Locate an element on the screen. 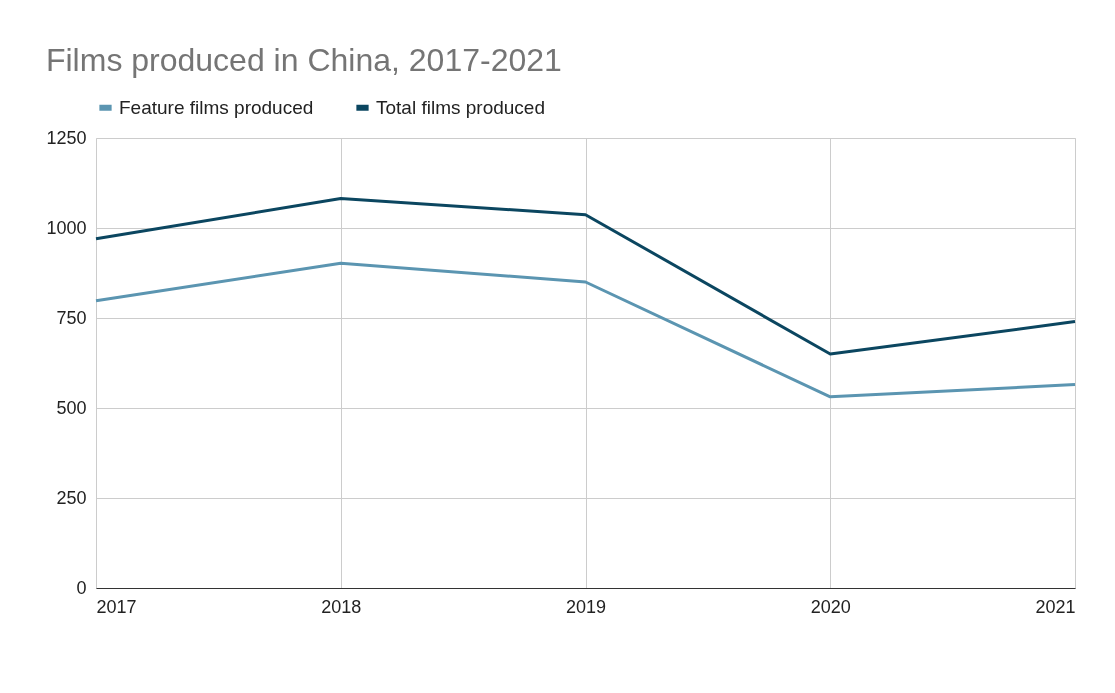  y-tick-label: 750 is located at coordinates (71, 317).